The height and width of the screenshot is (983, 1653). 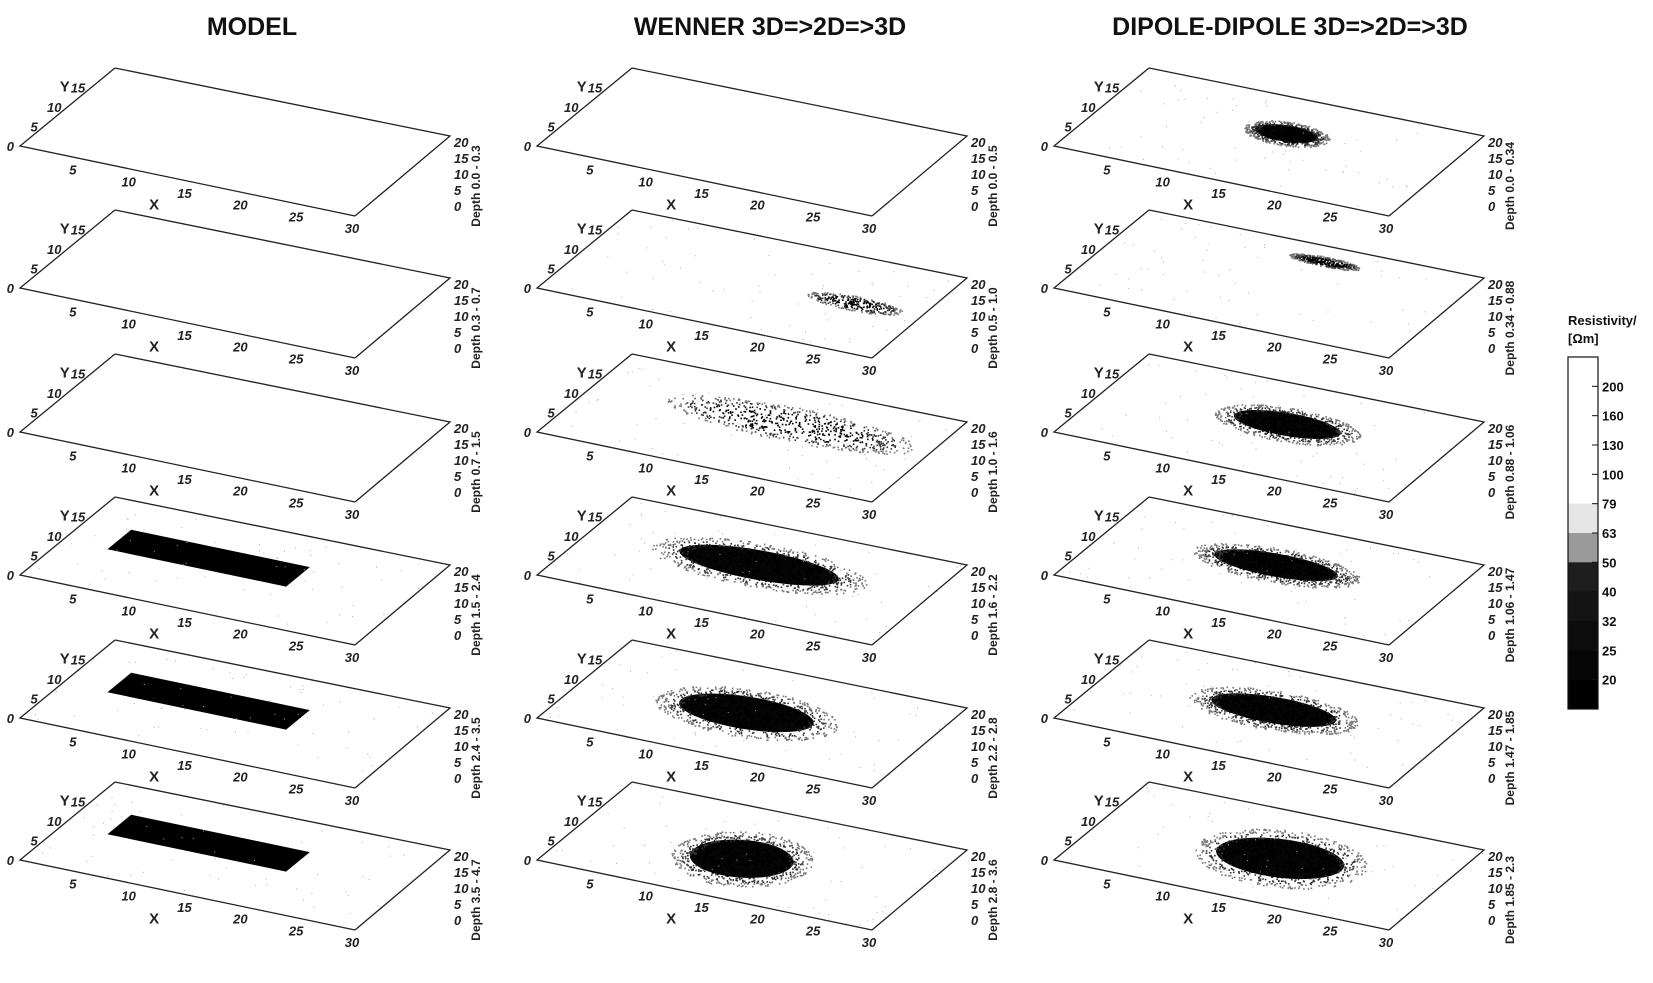 I want to click on x-tick-label: 15, so click(x=701, y=193).